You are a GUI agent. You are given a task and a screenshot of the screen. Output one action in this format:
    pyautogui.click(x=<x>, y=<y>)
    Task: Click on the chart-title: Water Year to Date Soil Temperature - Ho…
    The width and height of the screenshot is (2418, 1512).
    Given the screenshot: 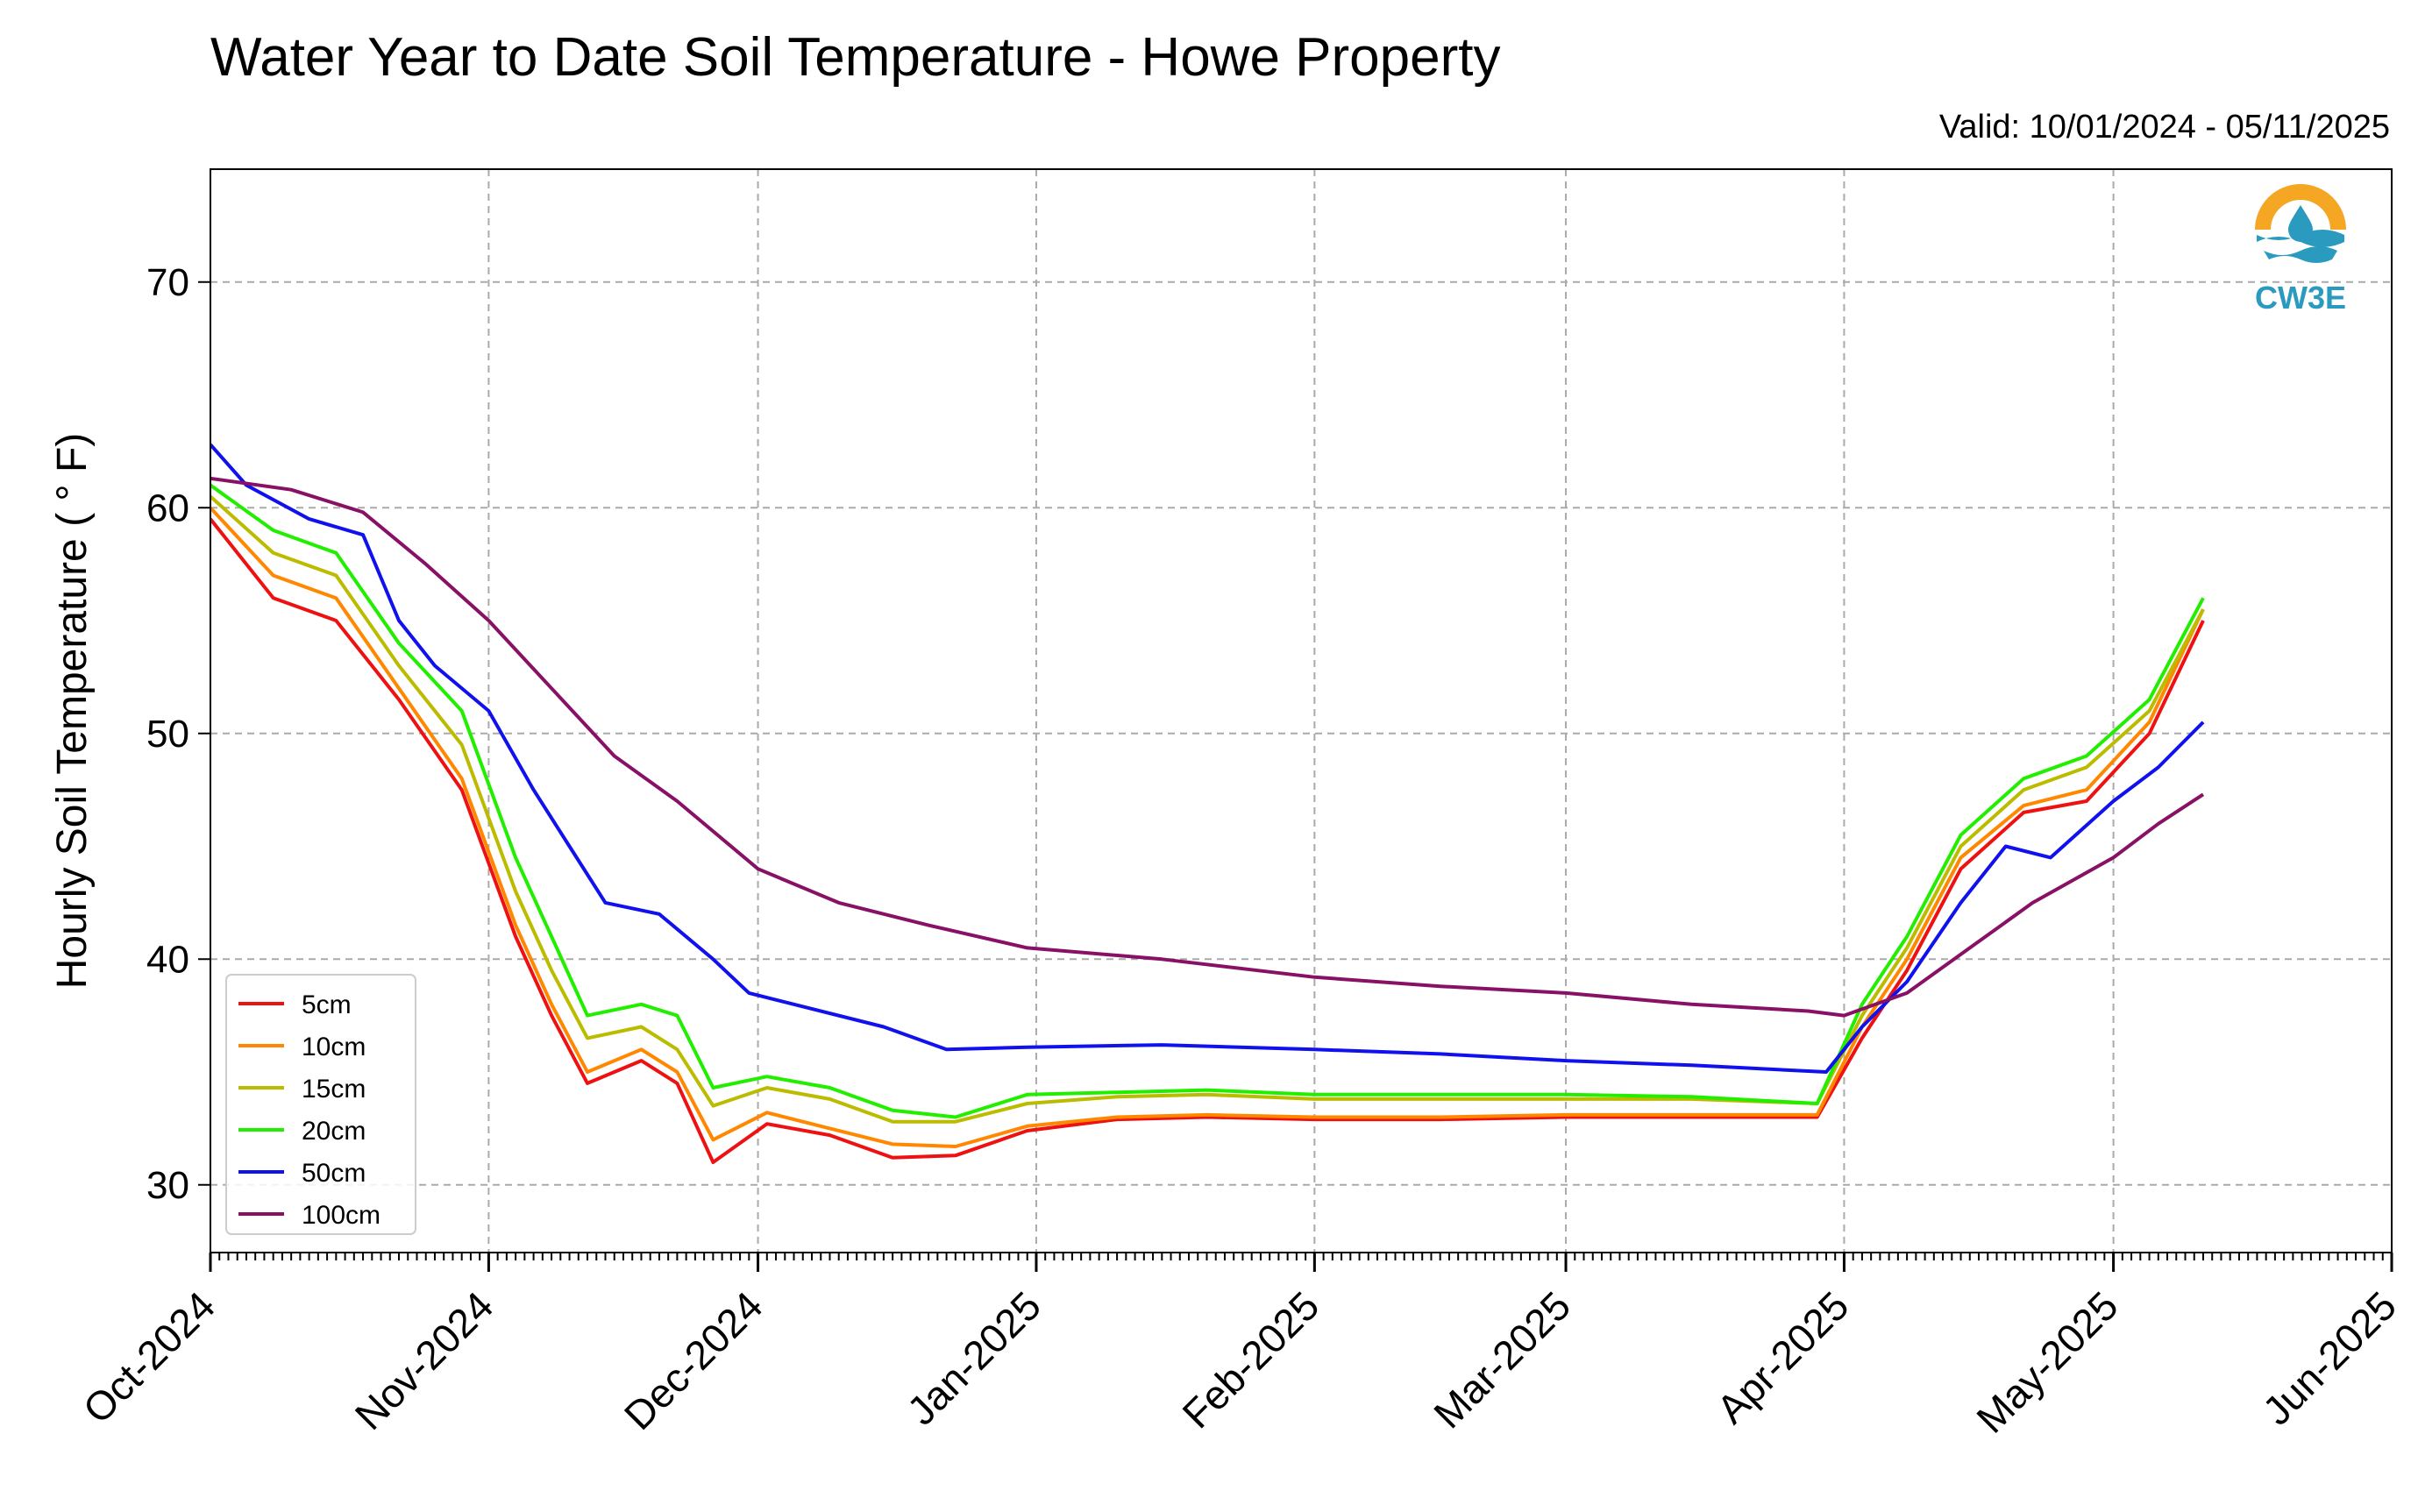 What is the action you would take?
    pyautogui.click(x=855, y=57)
    